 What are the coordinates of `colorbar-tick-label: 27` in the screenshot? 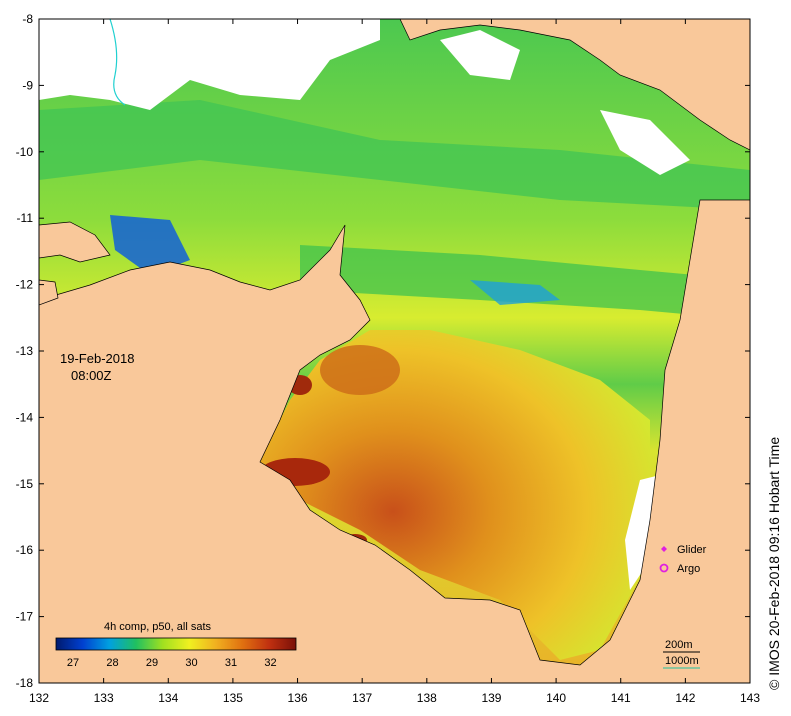 It's located at (73, 663).